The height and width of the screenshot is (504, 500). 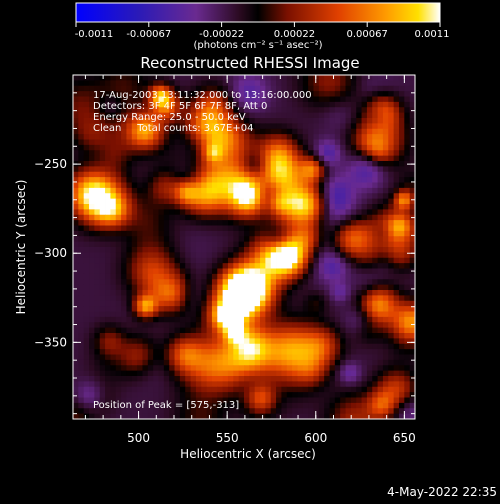 I want to click on y-tick-label: −300, so click(x=50, y=253).